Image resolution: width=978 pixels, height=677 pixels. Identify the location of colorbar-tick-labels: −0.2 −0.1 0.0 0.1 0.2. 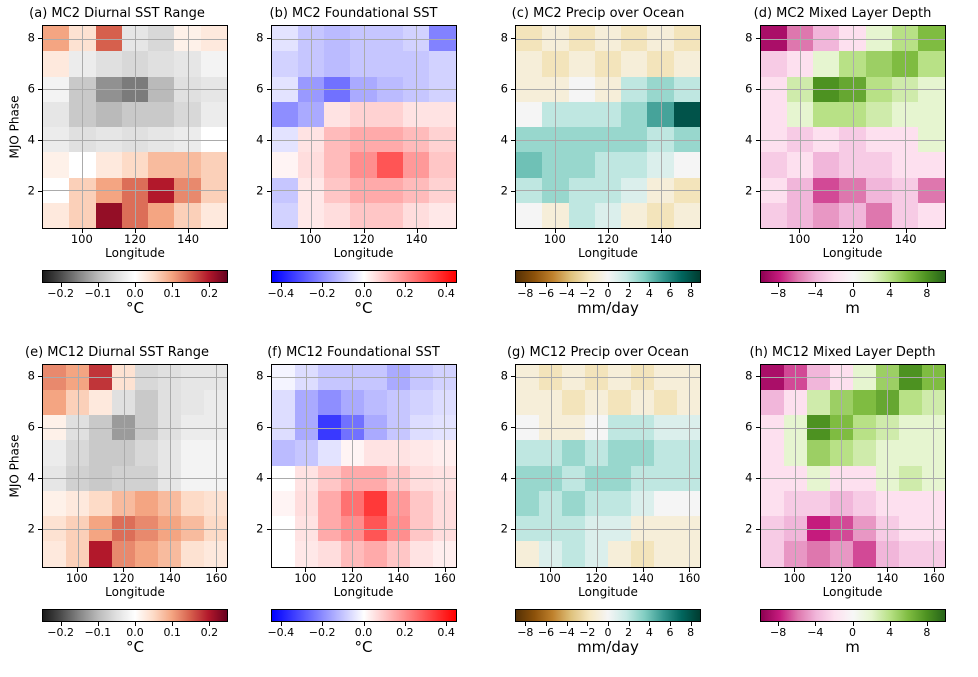
(135, 291).